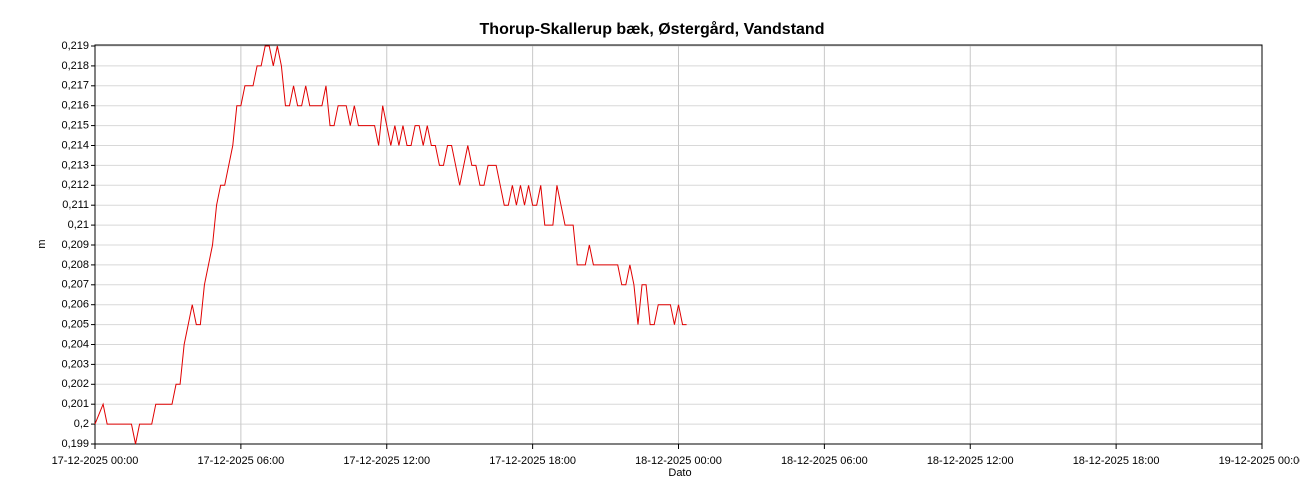  Describe the element at coordinates (75, 185) in the screenshot. I see `y-tick-label: 0,212` at that location.